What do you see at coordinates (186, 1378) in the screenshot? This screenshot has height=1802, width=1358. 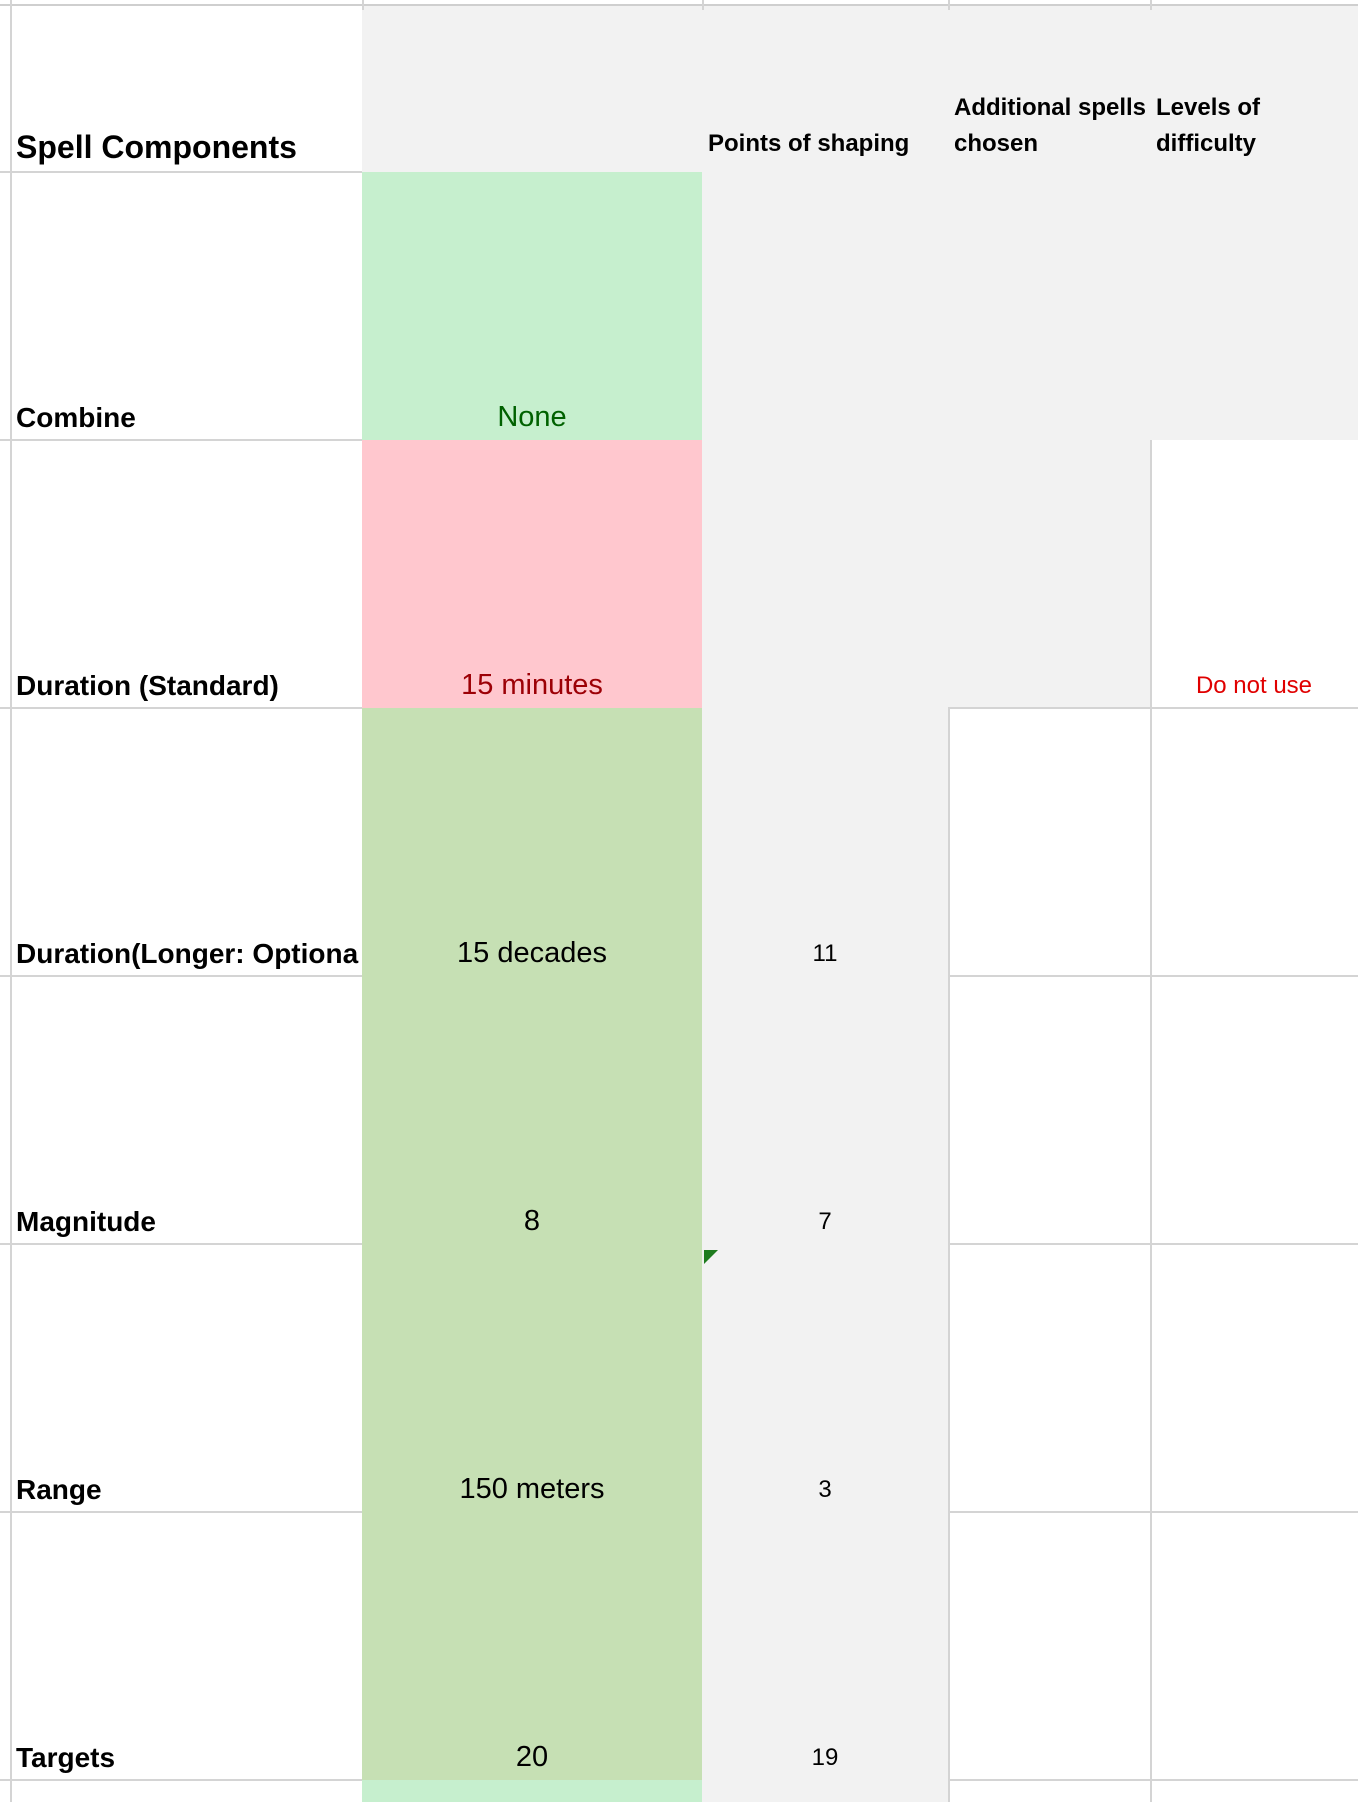 I see `row-label-cell: Range` at bounding box center [186, 1378].